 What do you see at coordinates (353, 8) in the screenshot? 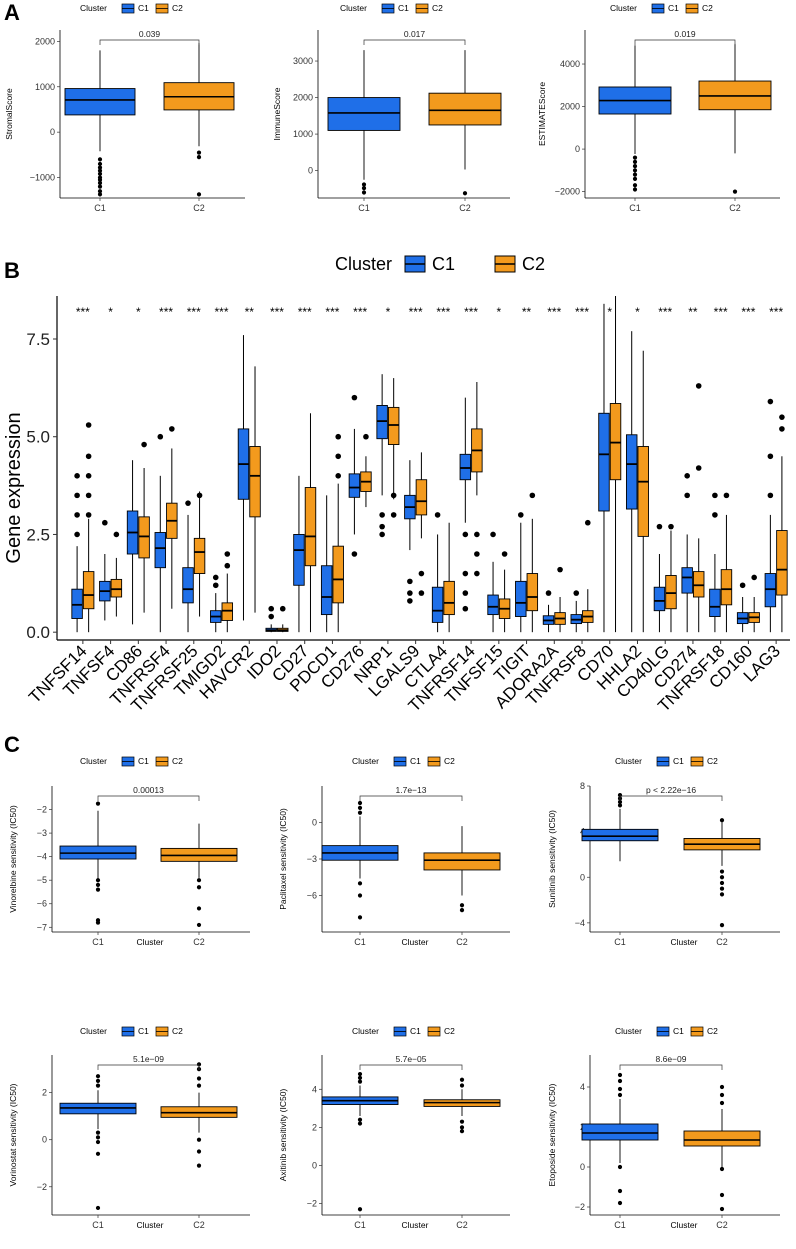
I see `legend-title: Cluster` at bounding box center [353, 8].